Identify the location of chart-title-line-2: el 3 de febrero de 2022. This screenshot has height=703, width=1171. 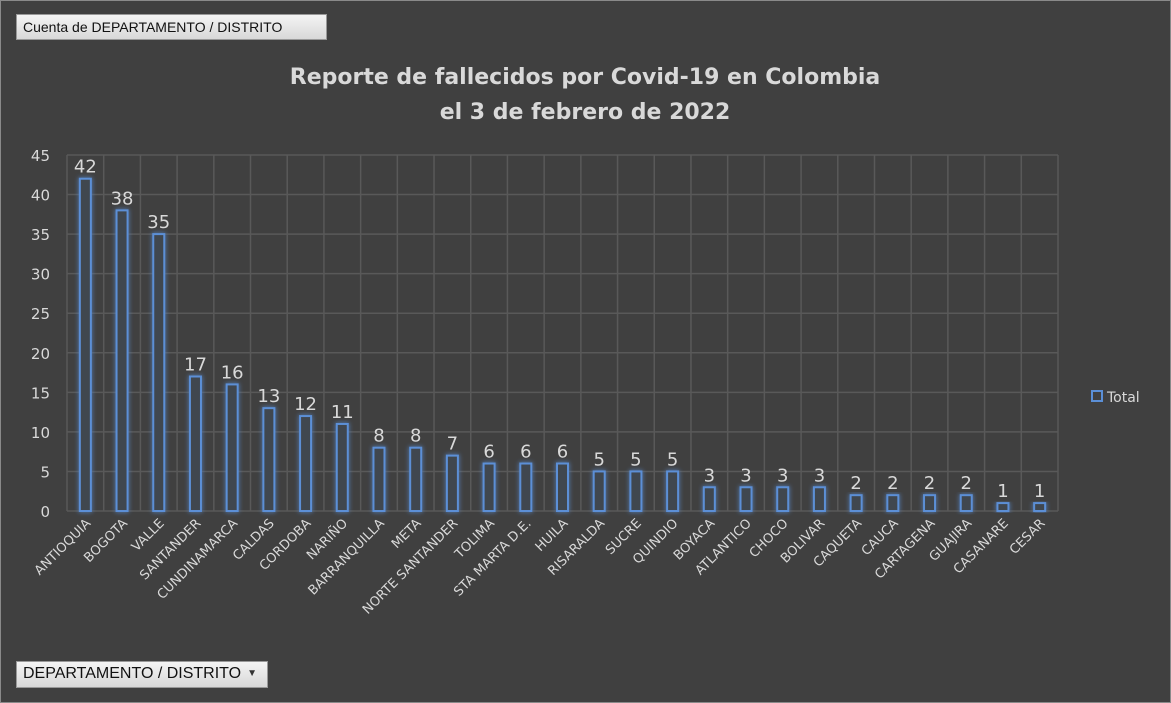
(585, 112).